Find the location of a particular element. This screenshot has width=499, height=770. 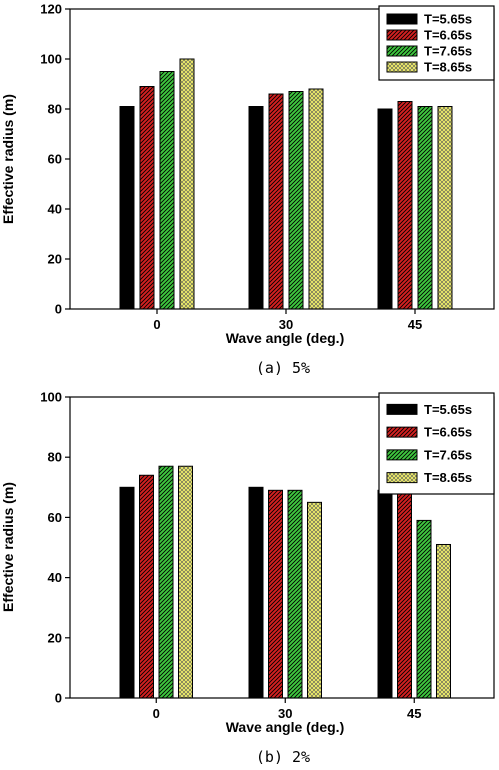

y-tick-label: 120 is located at coordinates (51, 9).